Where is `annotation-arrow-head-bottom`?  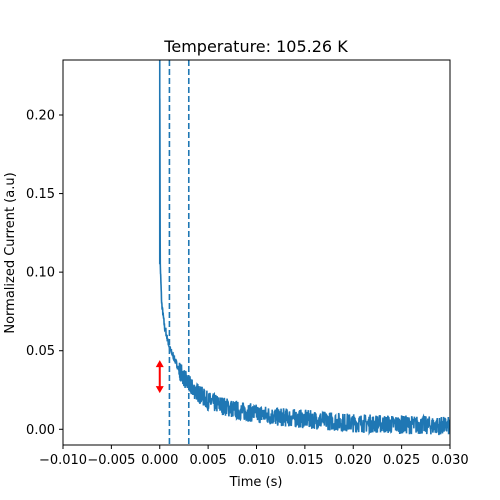
annotation-arrow-head-bottom is located at coordinates (159, 390).